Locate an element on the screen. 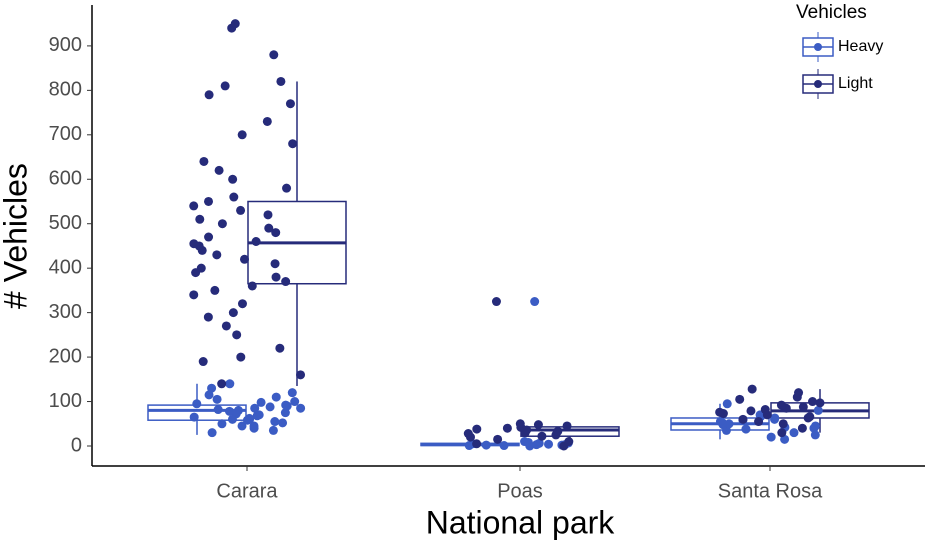 The width and height of the screenshot is (927, 549). x-tick-label: Poas is located at coordinates (520, 491).